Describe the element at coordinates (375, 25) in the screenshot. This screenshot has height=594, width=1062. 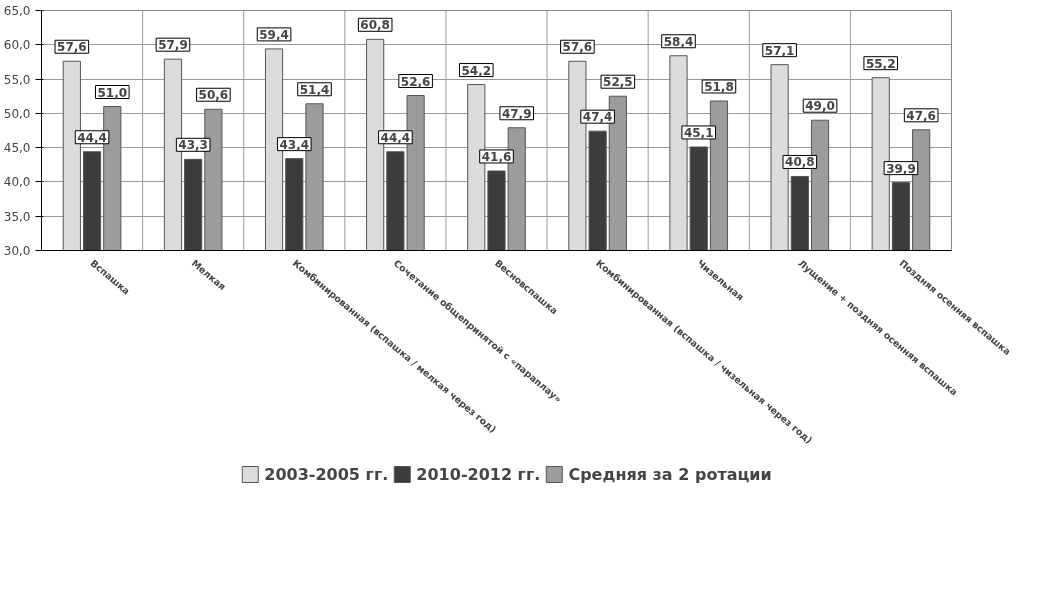
I see `data-label: 60,8` at that location.